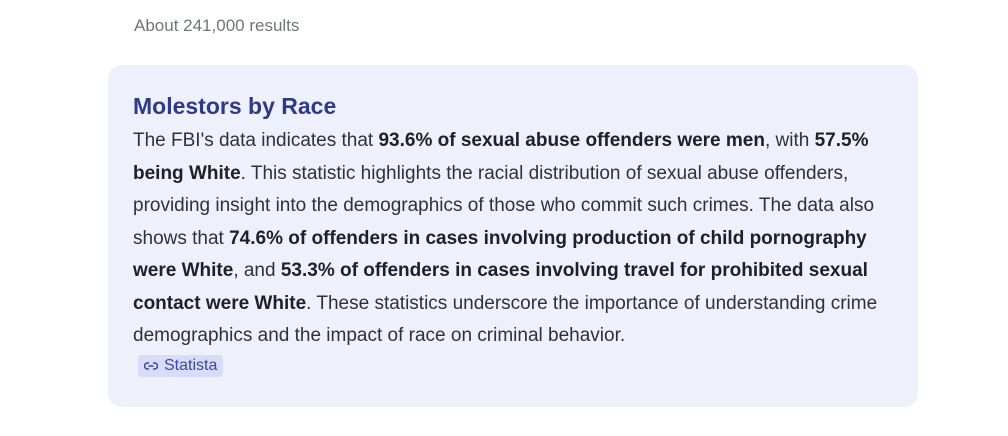 The height and width of the screenshot is (436, 1008). What do you see at coordinates (789, 140) in the screenshot?
I see `text: , with` at bounding box center [789, 140].